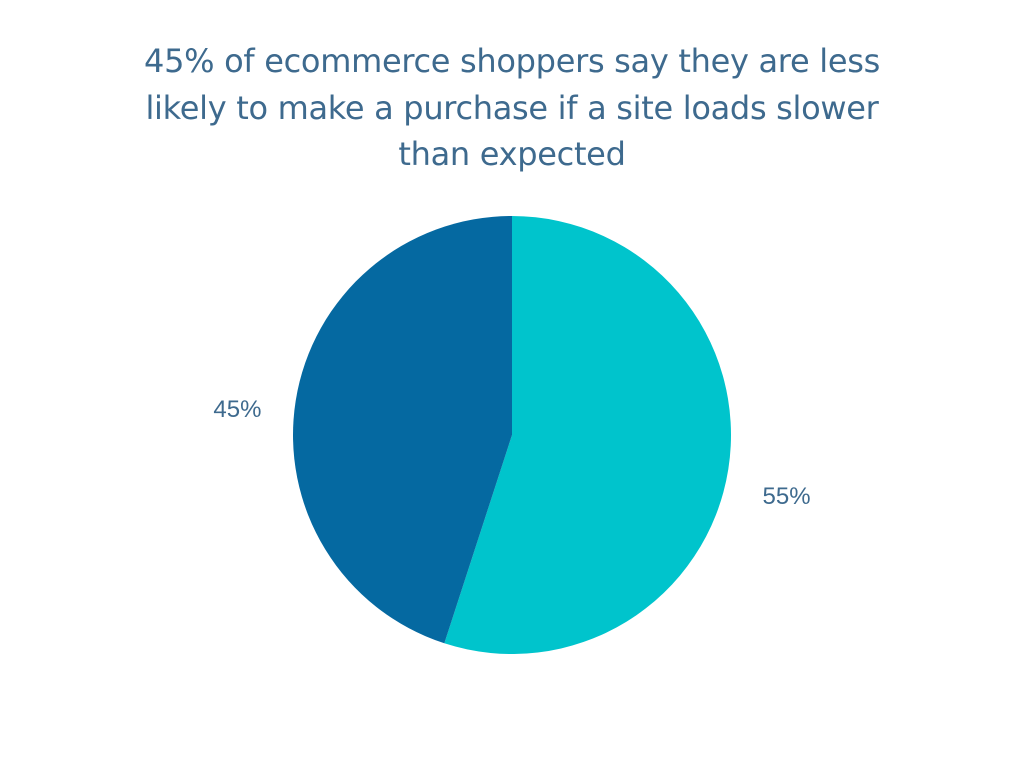 Image resolution: width=1024 pixels, height=768 pixels. I want to click on data-label: 55%, so click(787, 496).